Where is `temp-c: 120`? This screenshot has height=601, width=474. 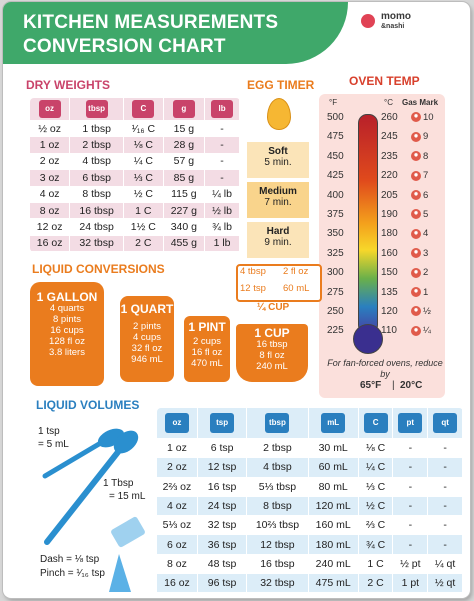 temp-c: 120 is located at coordinates (389, 311).